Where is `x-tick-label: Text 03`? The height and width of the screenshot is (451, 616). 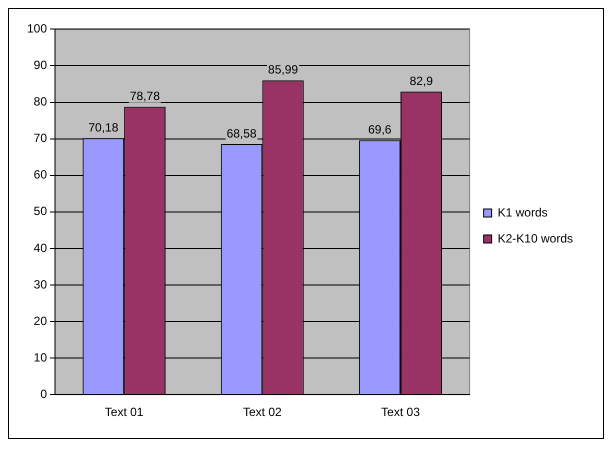 x-tick-label: Text 03 is located at coordinates (400, 412).